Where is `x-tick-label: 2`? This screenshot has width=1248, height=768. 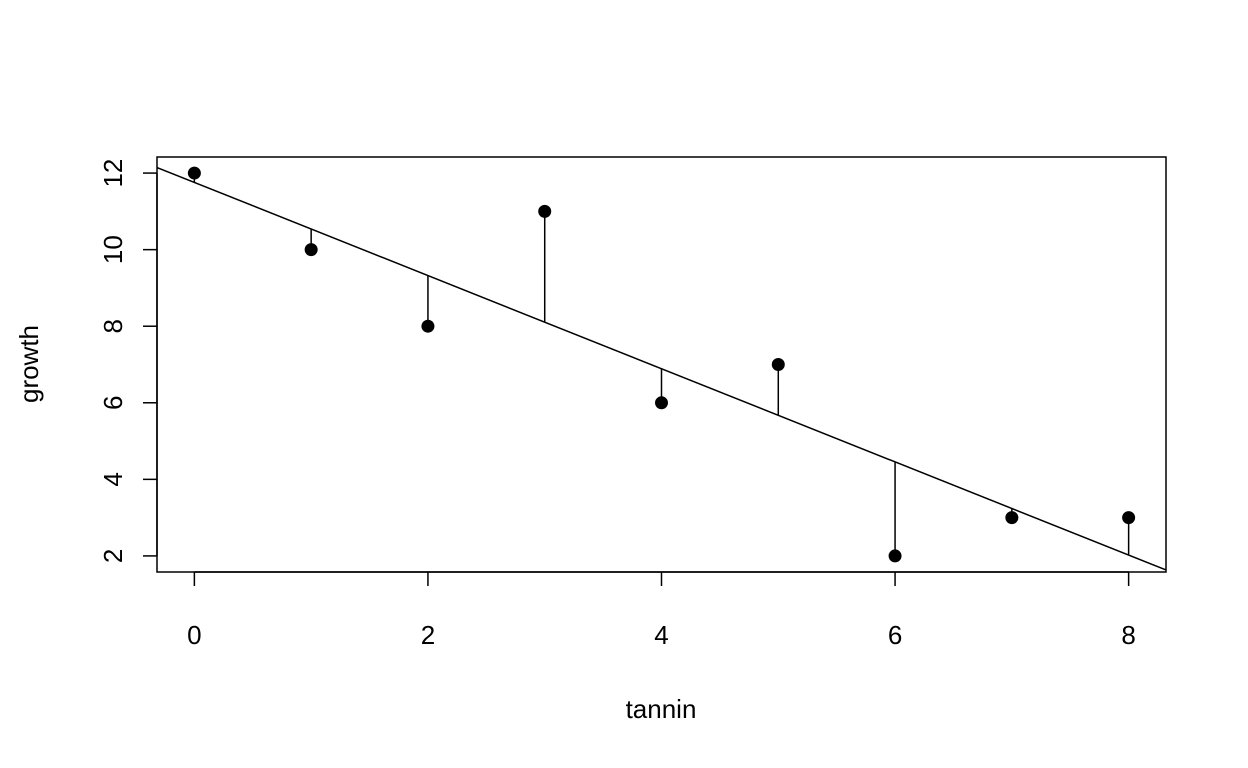 x-tick-label: 2 is located at coordinates (428, 635).